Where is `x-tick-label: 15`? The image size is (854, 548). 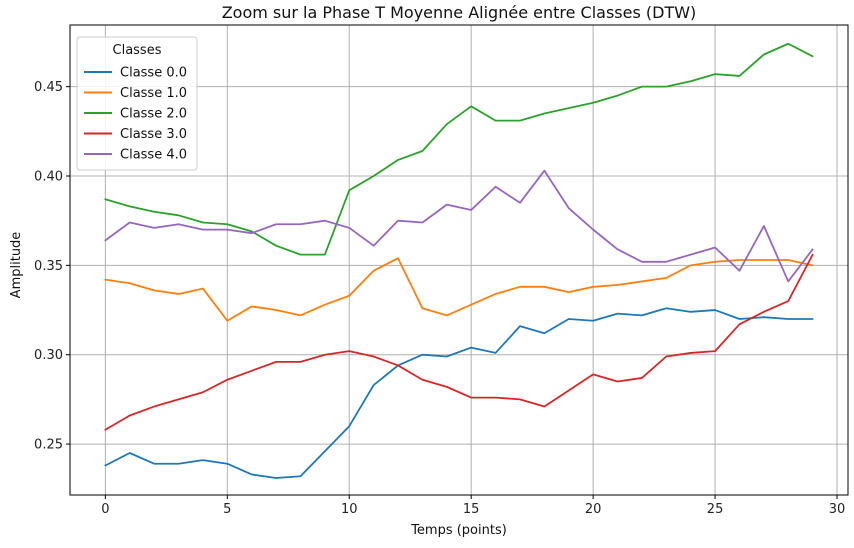
x-tick-label: 15 is located at coordinates (471, 509).